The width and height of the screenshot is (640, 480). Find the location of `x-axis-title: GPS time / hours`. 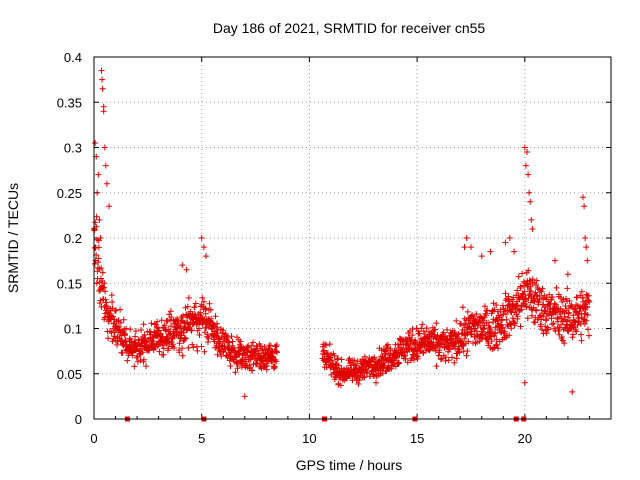

x-axis-title: GPS time / hours is located at coordinates (349, 465).